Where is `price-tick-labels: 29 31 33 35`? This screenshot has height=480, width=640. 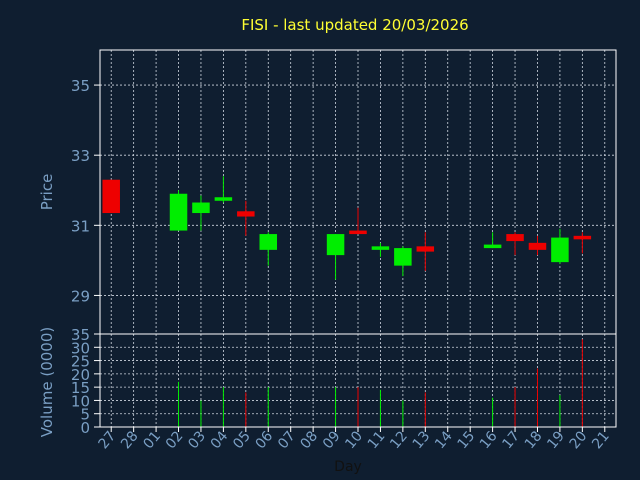
price-tick-labels: 29 31 33 35 is located at coordinates (85, 191).